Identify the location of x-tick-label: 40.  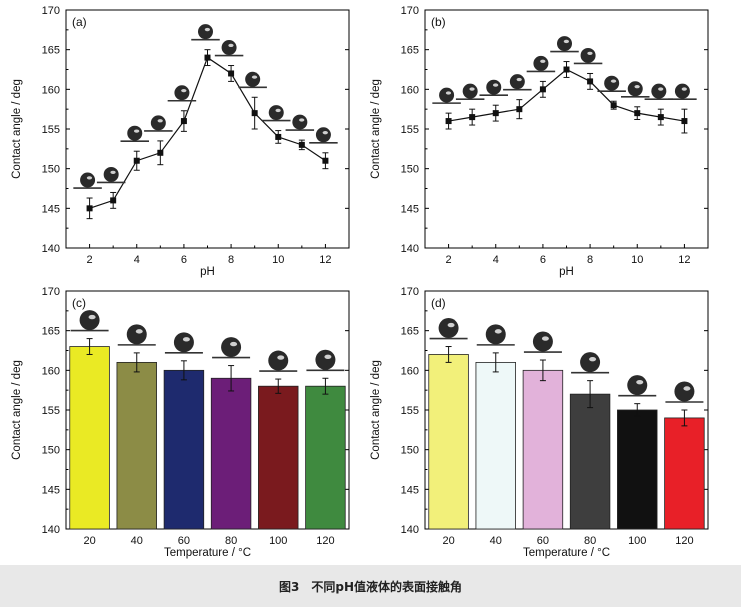
(137, 541).